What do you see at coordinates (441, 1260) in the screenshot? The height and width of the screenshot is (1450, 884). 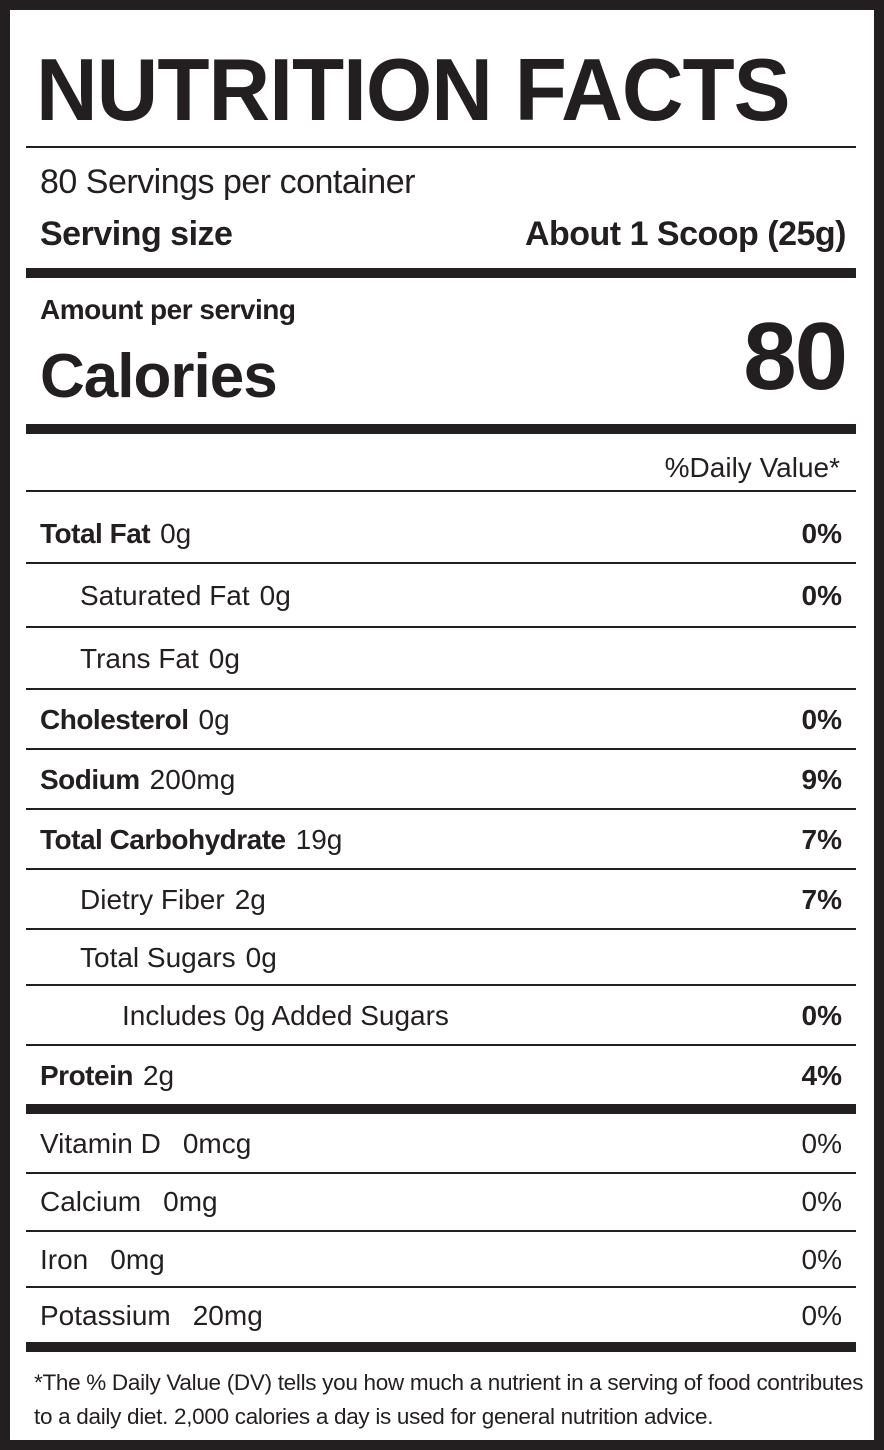 I see `vitamin-row-iron: Iron 0mg 0%` at bounding box center [441, 1260].